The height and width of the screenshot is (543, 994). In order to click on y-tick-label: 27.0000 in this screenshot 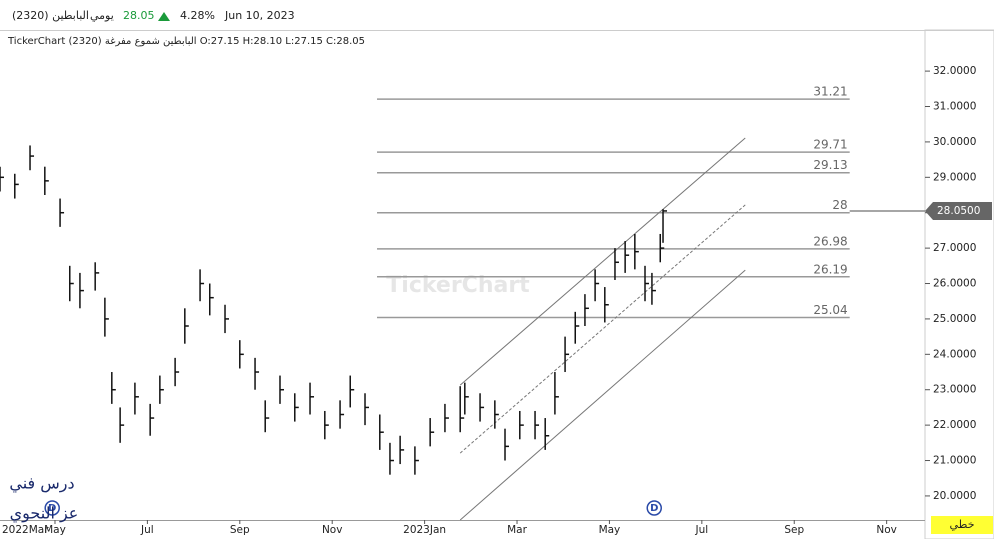, I will do `click(954, 248)`.